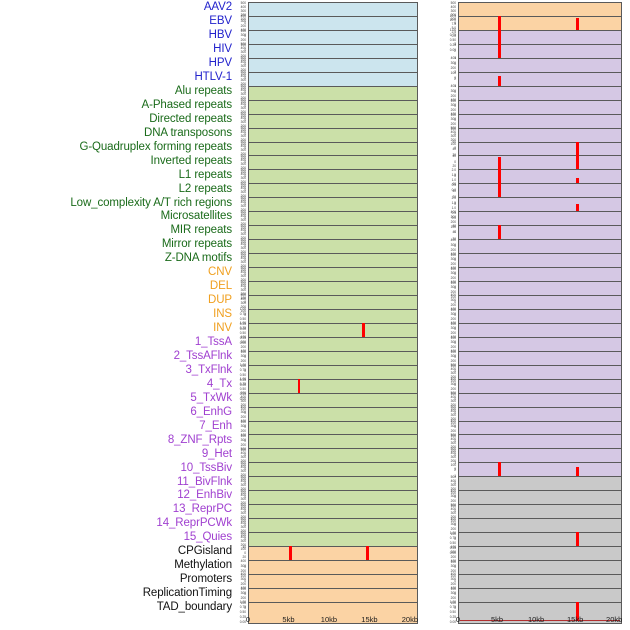 Image resolution: width=630 pixels, height=630 pixels. Describe the element at coordinates (453, 184) in the screenshot. I see `y-tick-label: 0.5` at that location.